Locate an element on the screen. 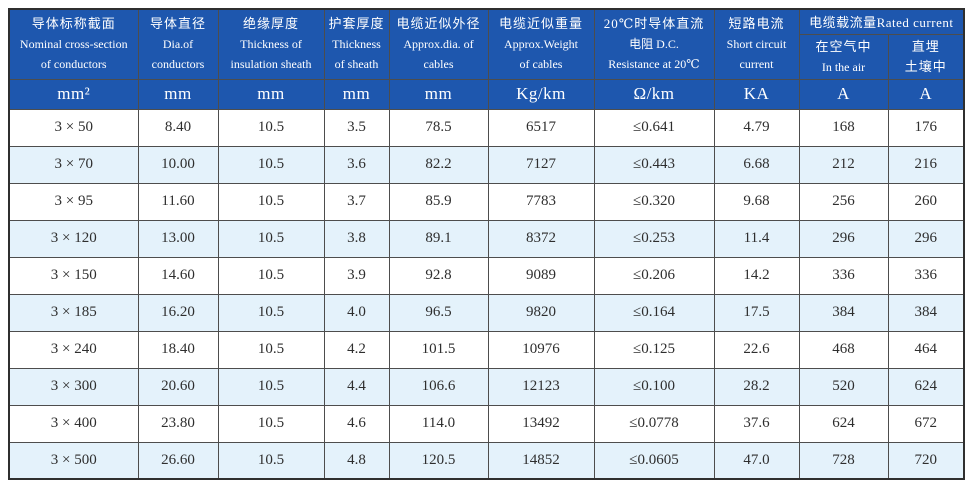 This screenshot has height=483, width=971. table-cell: 12123 is located at coordinates (541, 386).